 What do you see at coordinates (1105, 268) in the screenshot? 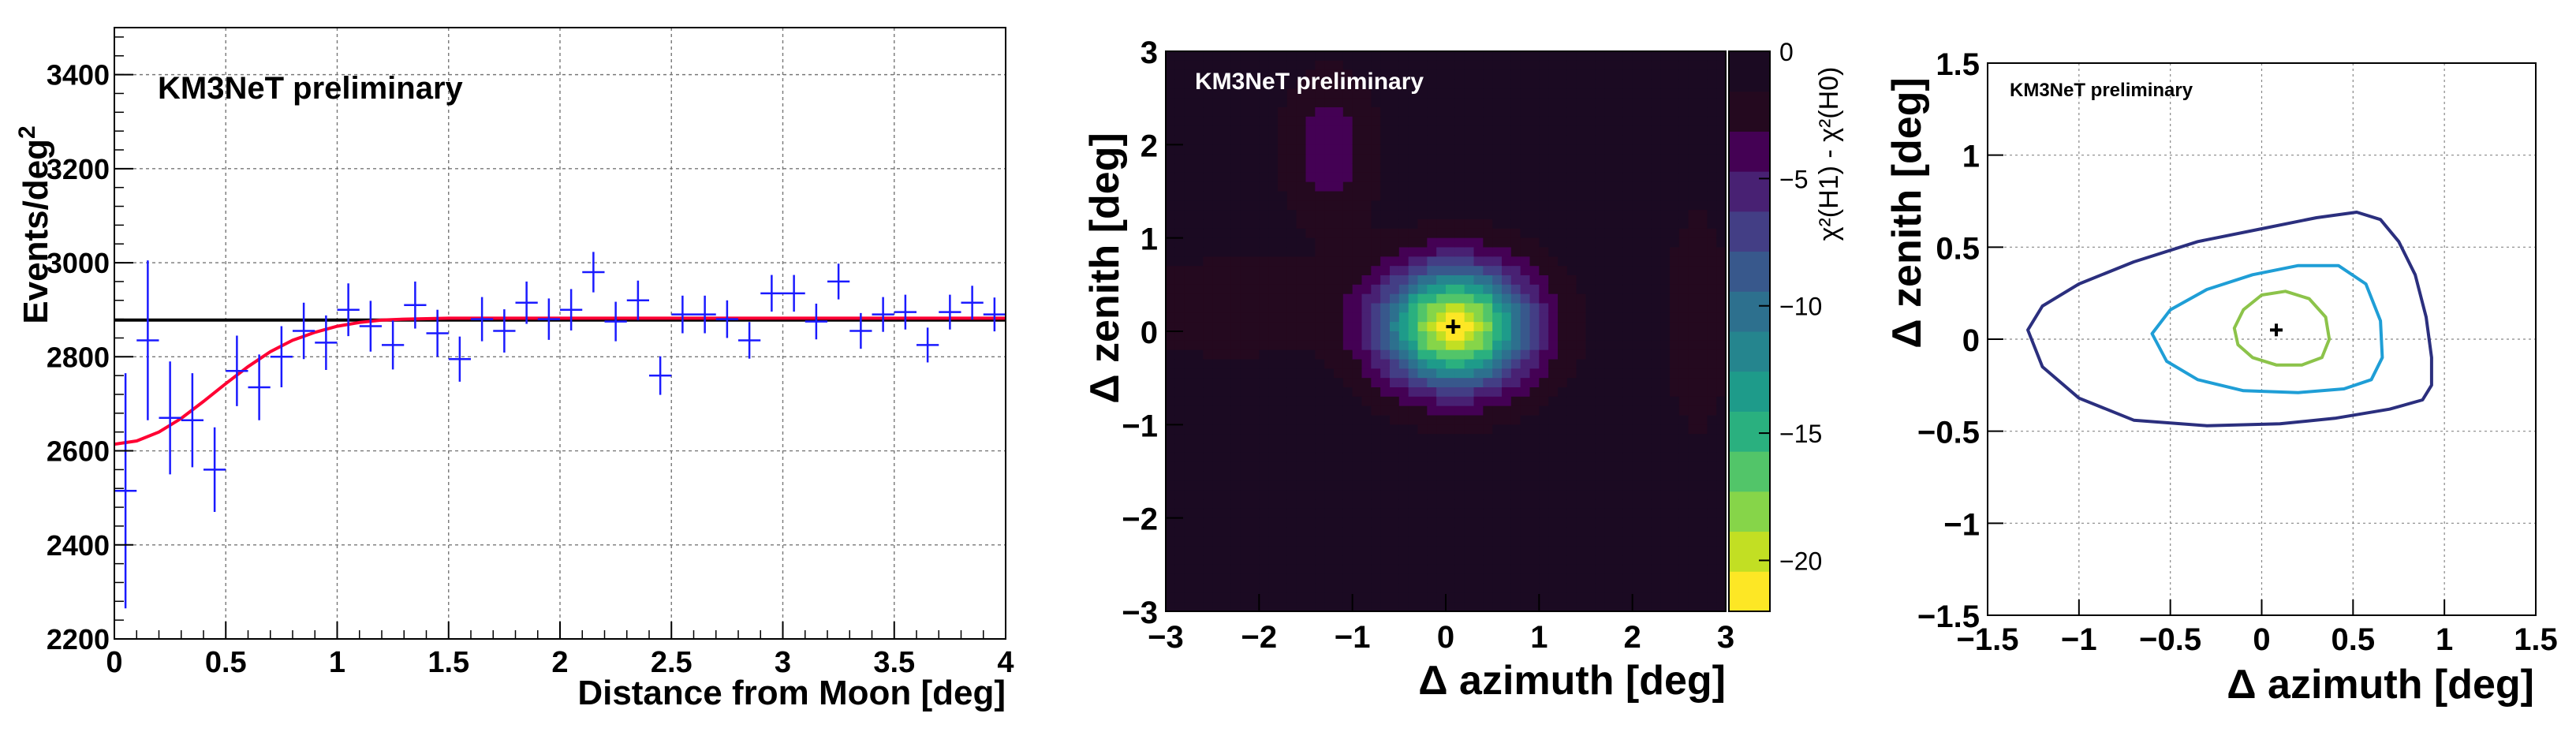
I see `y-axis-label: Δ zenith [deg]` at bounding box center [1105, 268].